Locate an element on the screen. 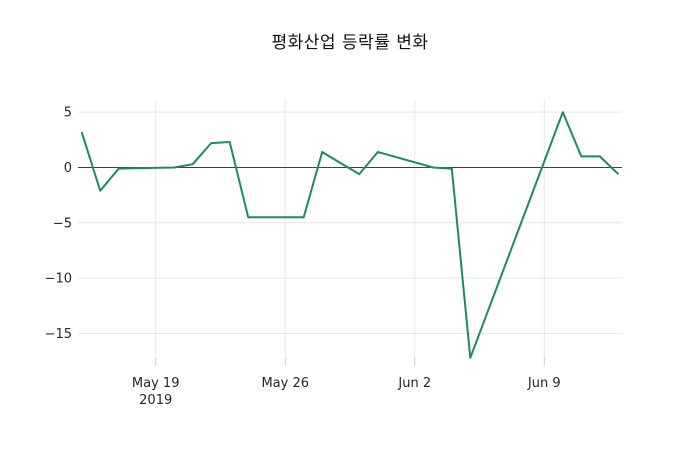 This screenshot has width=700, height=450. x-tick-sublabel: 2019 is located at coordinates (155, 400).